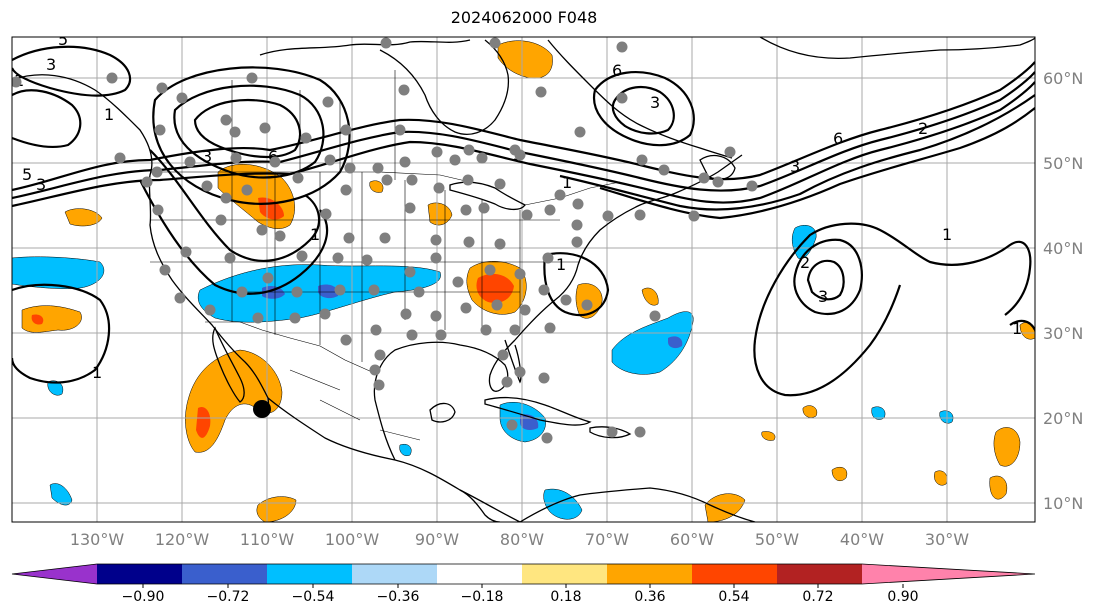  What do you see at coordinates (27, 174) in the screenshot?
I see `contour-label: 5` at bounding box center [27, 174].